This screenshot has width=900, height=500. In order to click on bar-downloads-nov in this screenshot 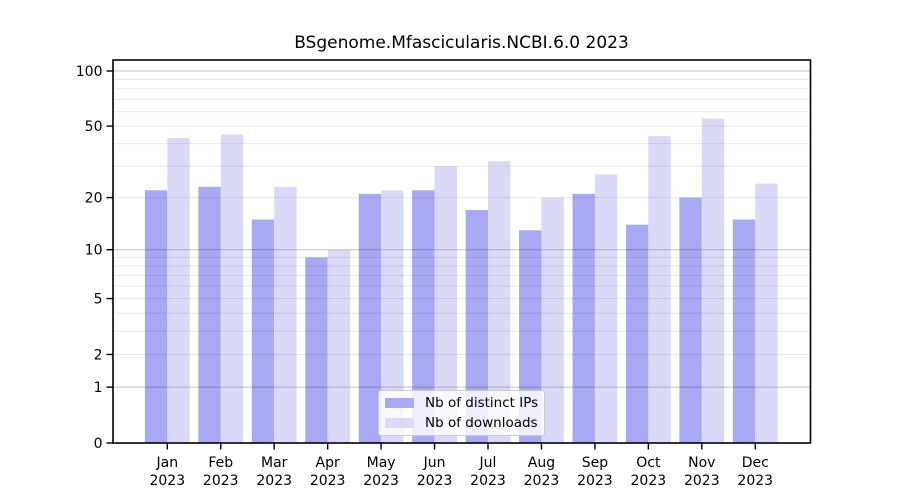, I will do `click(713, 280)`.